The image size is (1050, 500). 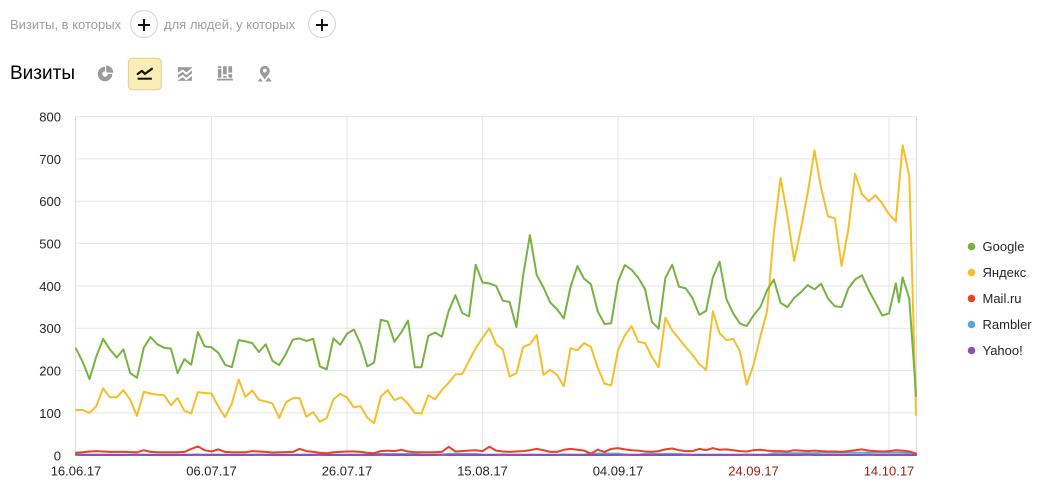 What do you see at coordinates (50, 286) in the screenshot?
I see `svg-text: 400` at bounding box center [50, 286].